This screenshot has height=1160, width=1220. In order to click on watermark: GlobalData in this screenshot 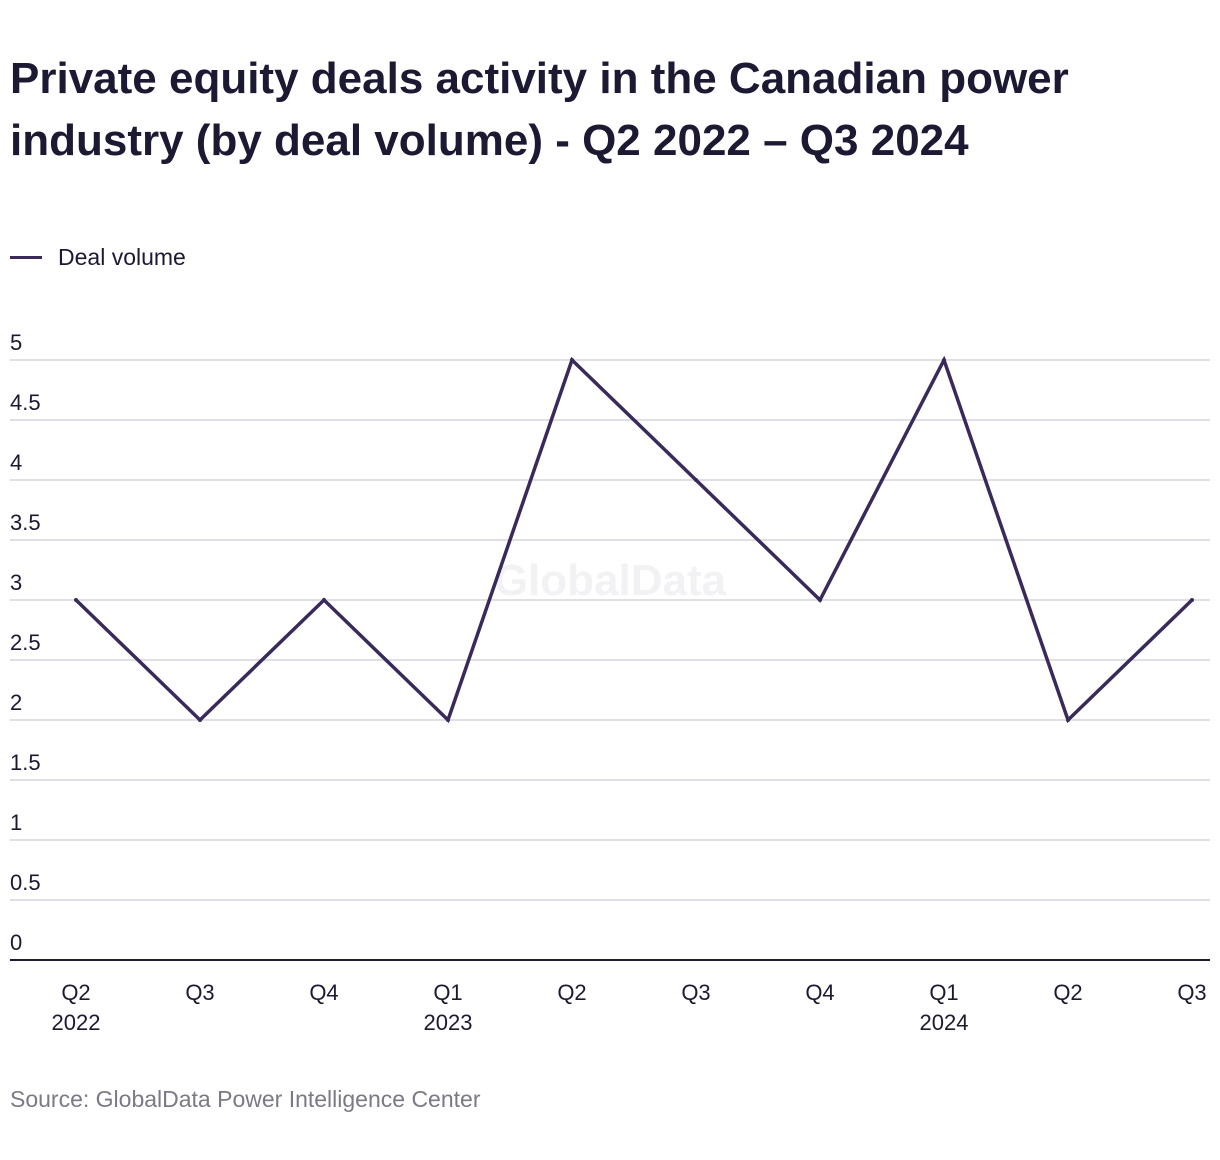, I will do `click(610, 580)`.